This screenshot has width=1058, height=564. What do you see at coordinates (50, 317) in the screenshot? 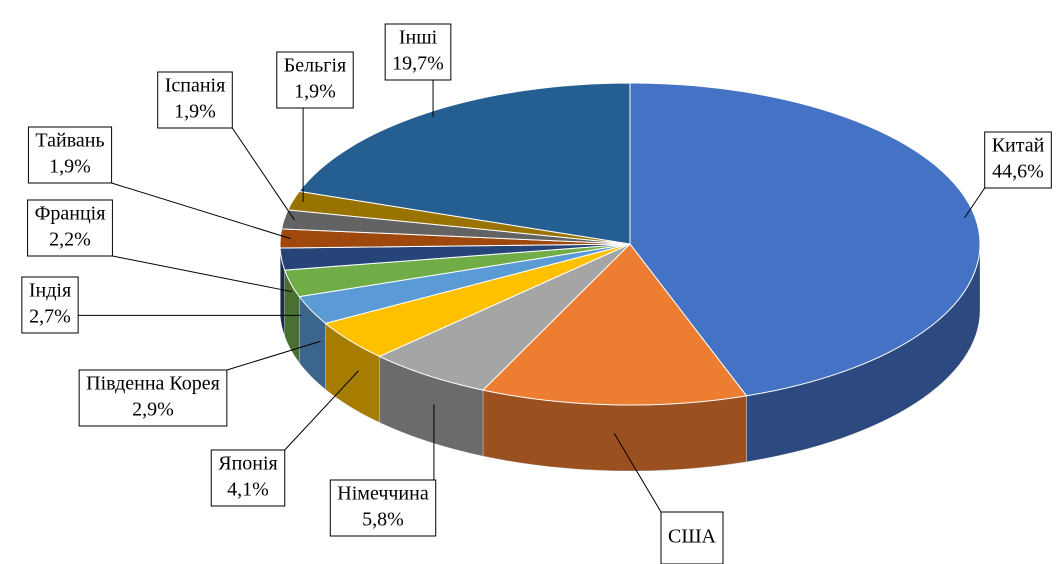
I see `label-value: 2,7%` at bounding box center [50, 317].